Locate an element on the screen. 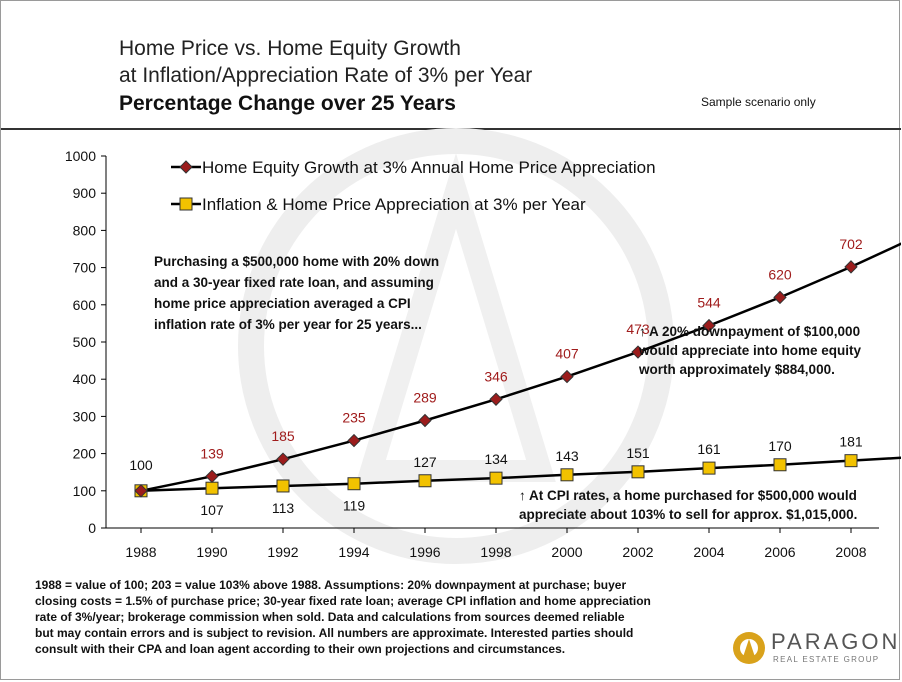 The width and height of the screenshot is (902, 682). cpi-data-label: 127 is located at coordinates (425, 462).